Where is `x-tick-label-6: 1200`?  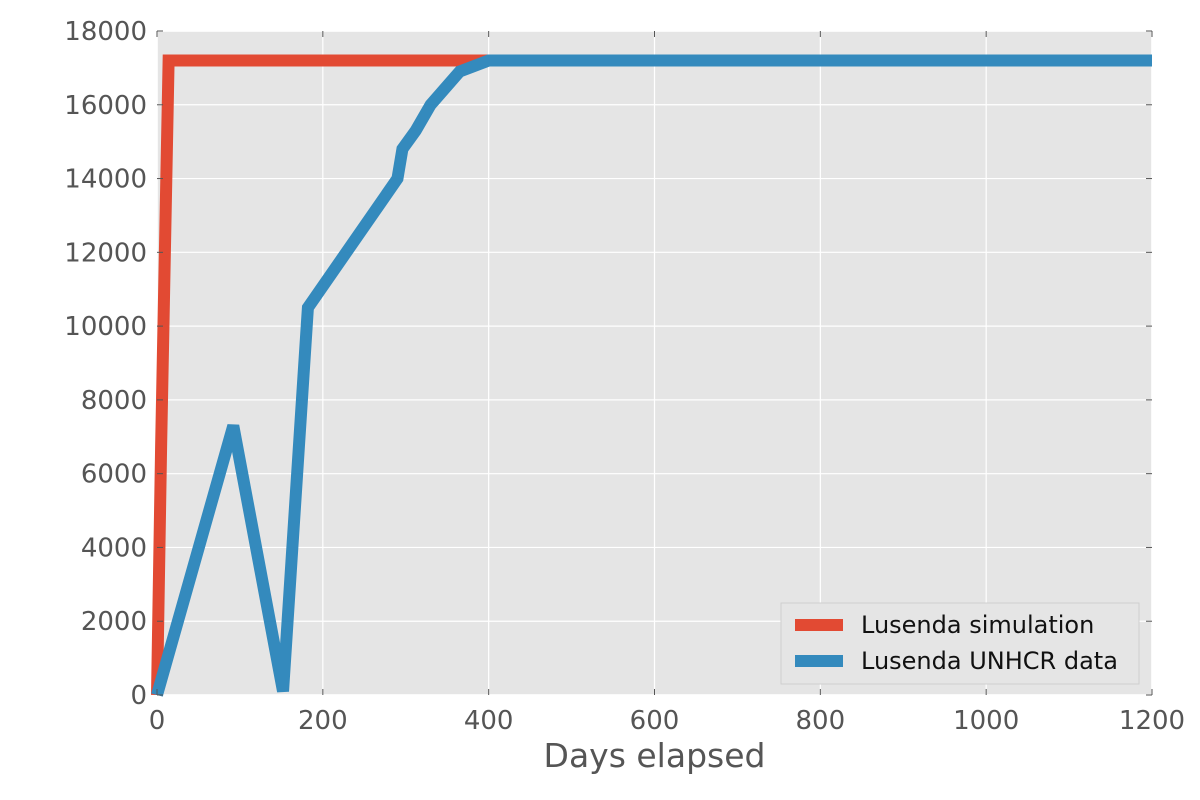 x-tick-label-6: 1200 is located at coordinates (1152, 721).